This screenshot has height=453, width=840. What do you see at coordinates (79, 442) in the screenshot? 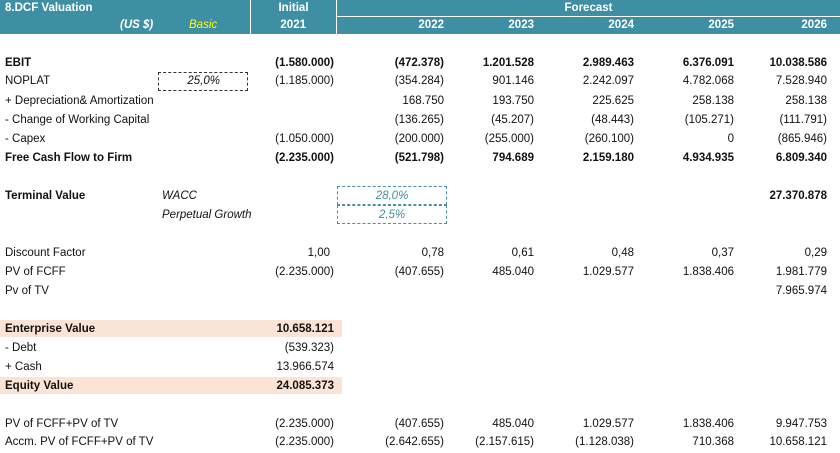
I see `row-label-accumulated-pv: Accm. PV of FCFF+PV of TV` at bounding box center [79, 442].